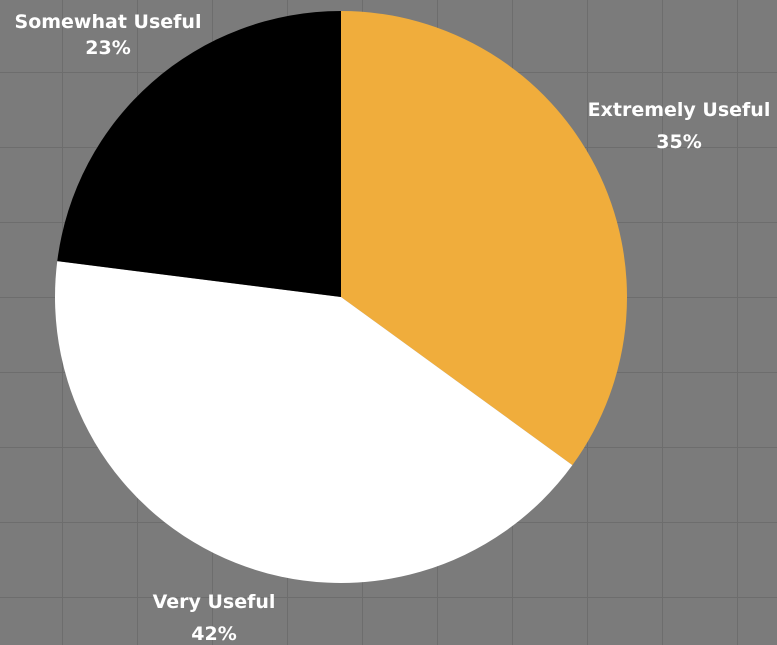 The width and height of the screenshot is (777, 645). What do you see at coordinates (108, 22) in the screenshot?
I see `slice-label: Somewhat Useful` at bounding box center [108, 22].